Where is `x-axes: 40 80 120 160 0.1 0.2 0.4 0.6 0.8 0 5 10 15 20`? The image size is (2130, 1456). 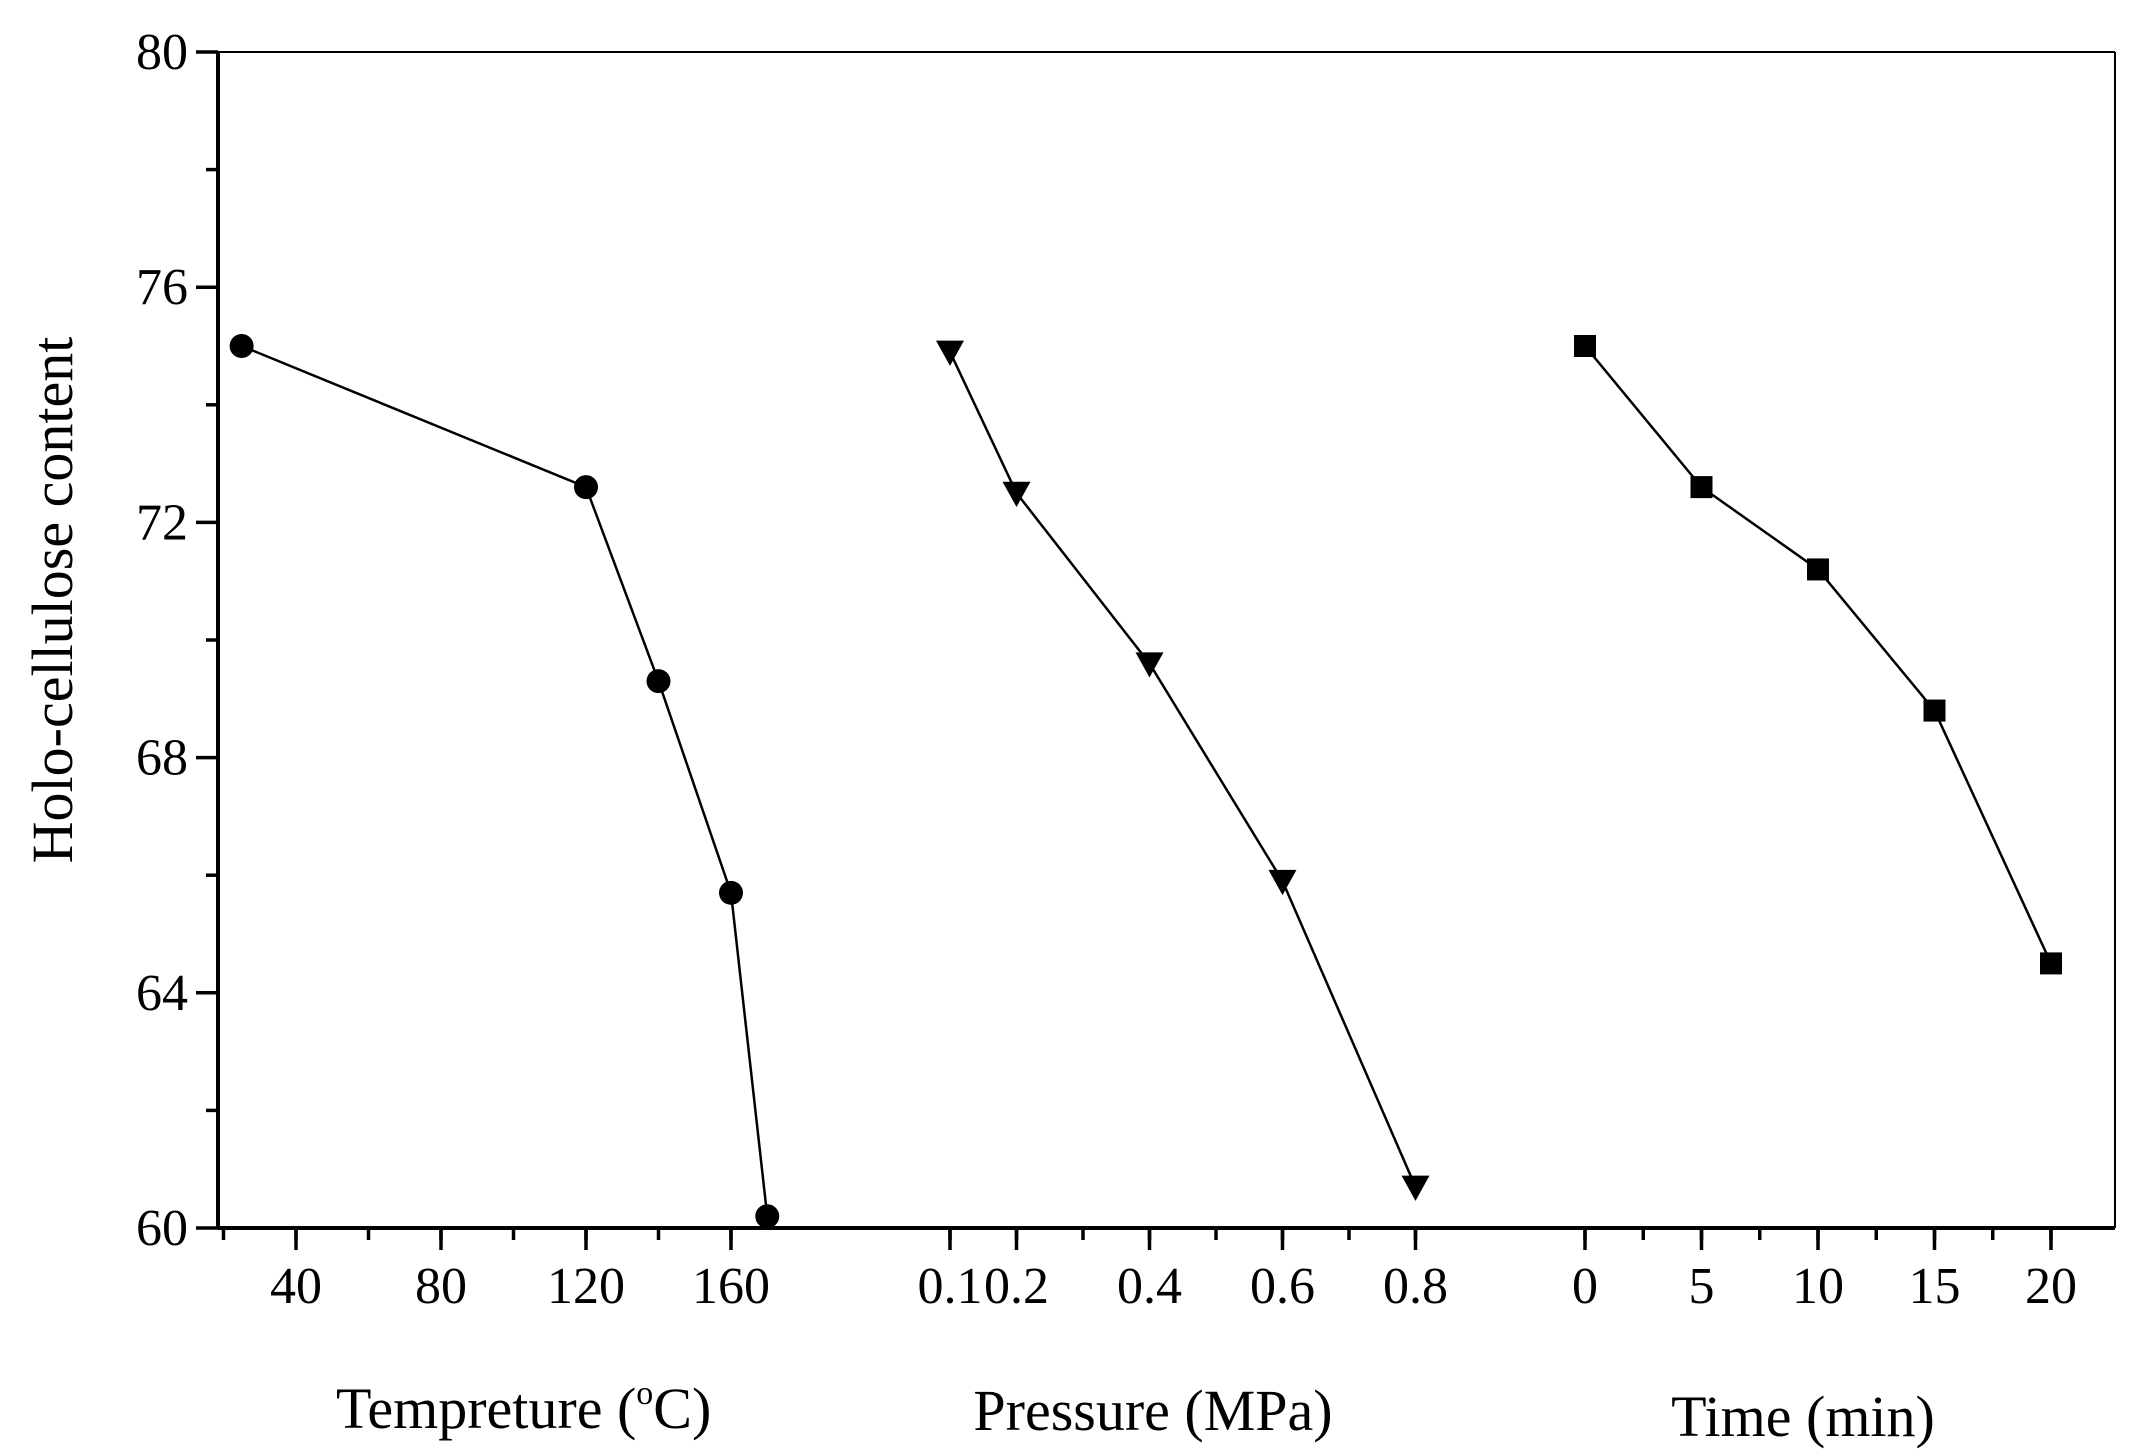 x-axes: 40 80 120 160 0.1 0.2 0.4 0.6 0.8 0 5 10 15 20 is located at coordinates (1149, 1271).